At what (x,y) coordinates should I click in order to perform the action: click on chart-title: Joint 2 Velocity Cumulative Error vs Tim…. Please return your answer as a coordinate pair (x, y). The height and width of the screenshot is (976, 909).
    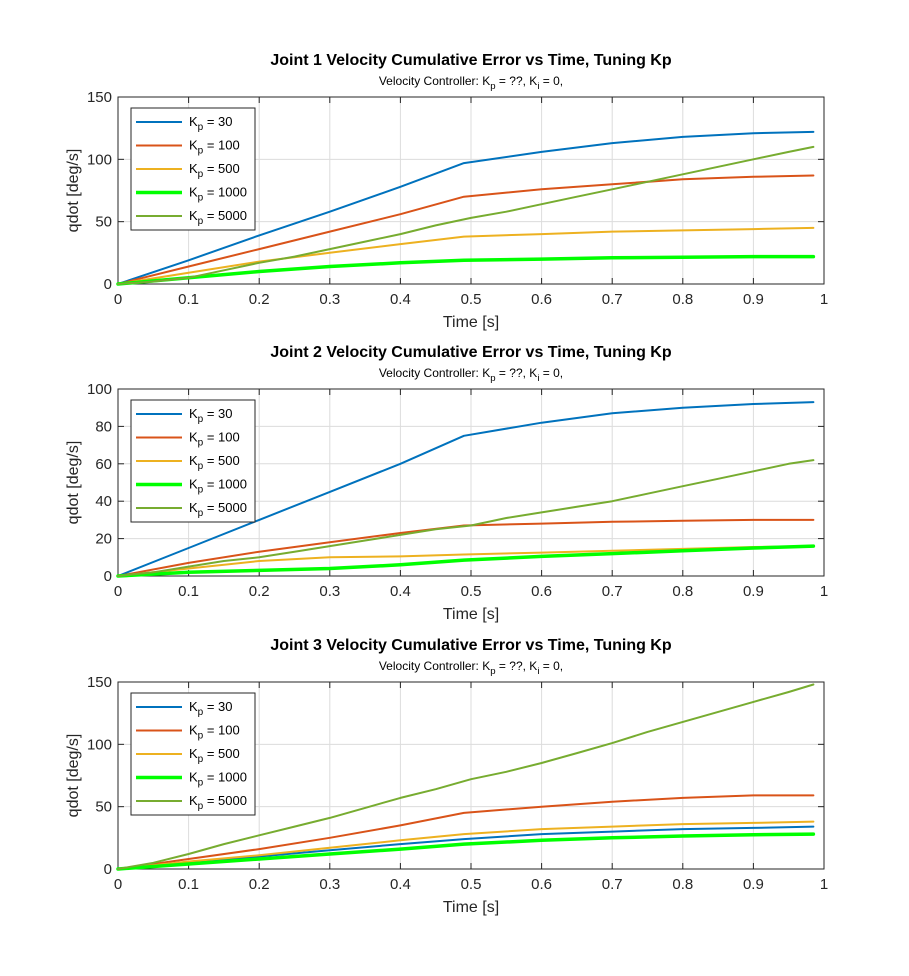
    Looking at the image, I should click on (471, 352).